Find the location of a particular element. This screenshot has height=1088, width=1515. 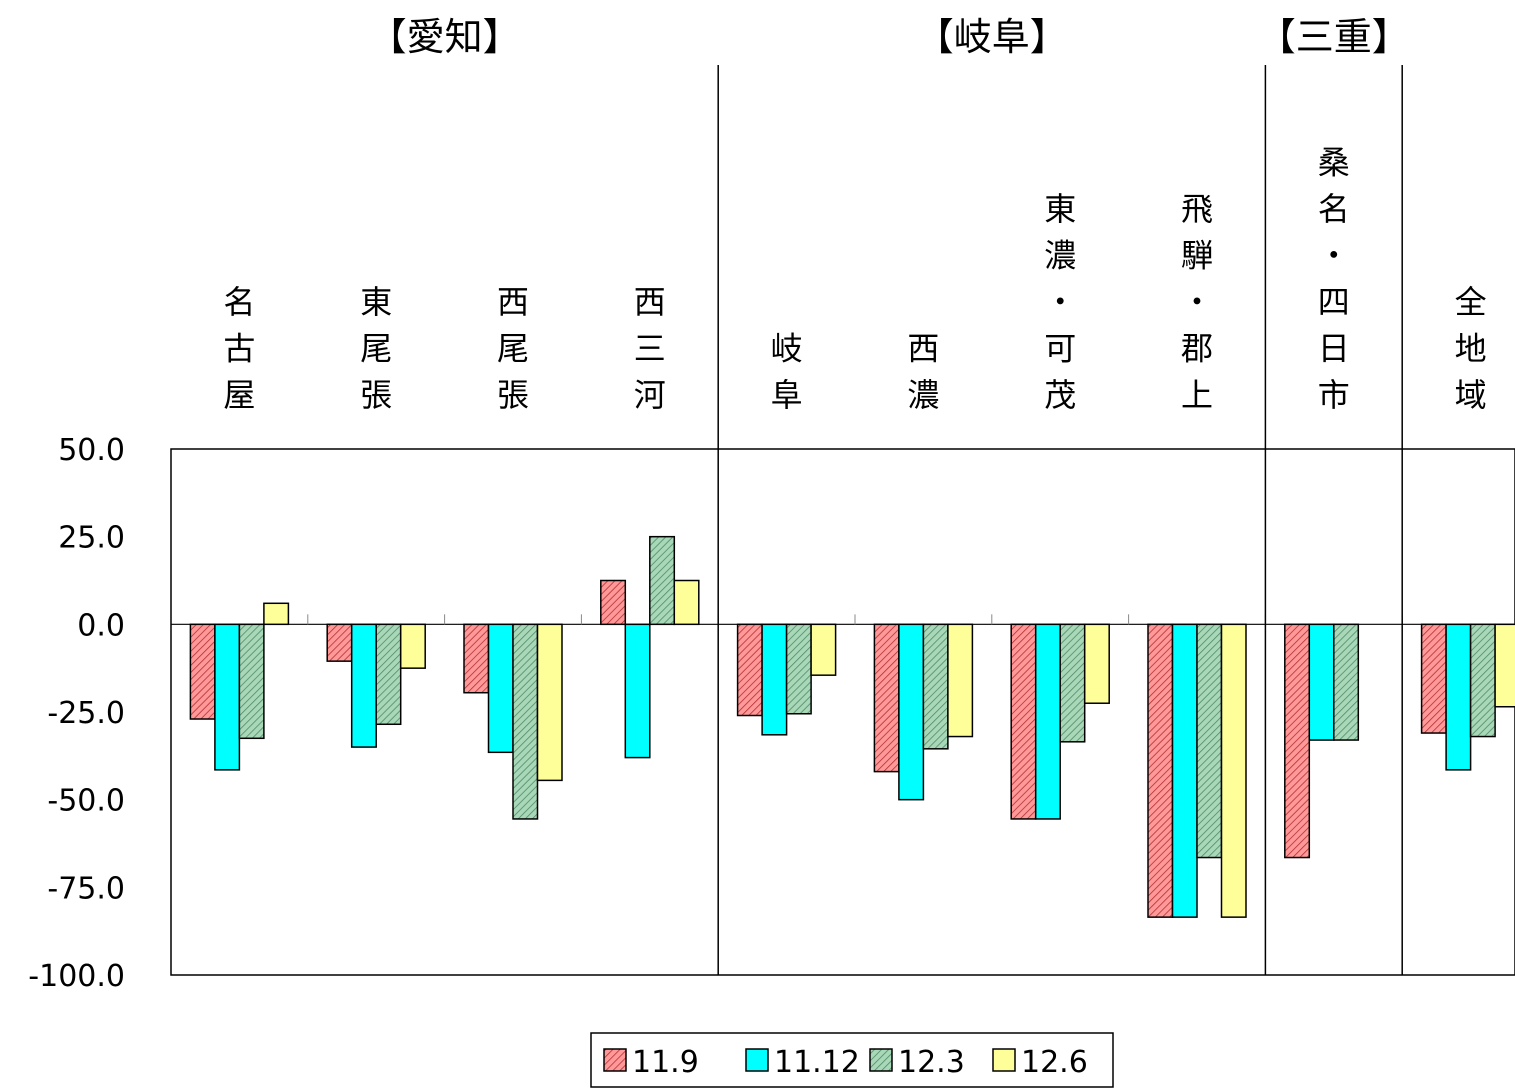

y-tick-label: 0.0 is located at coordinates (101, 625).